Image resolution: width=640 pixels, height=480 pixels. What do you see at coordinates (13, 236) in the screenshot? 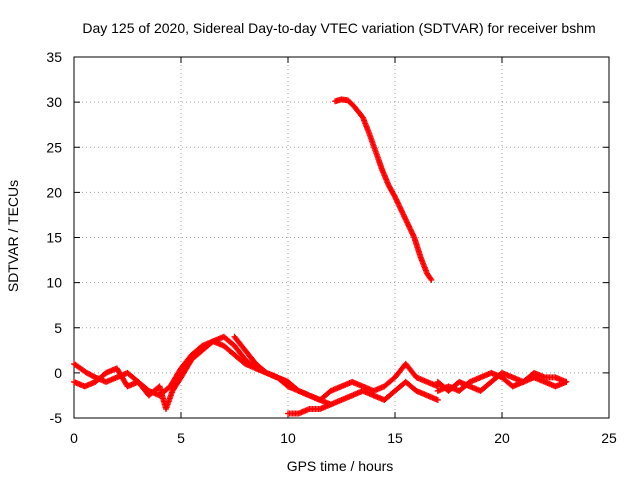
I see `y-axis-title: SDTVAR / TECUs` at bounding box center [13, 236].